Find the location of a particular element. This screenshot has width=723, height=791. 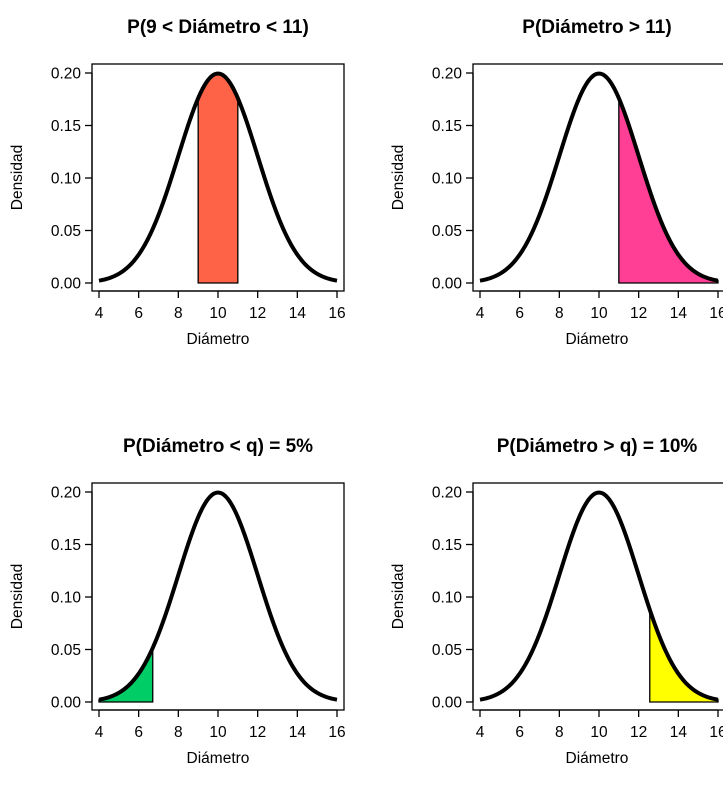

chart-title: P(9 < Diámetro < 11) is located at coordinates (218, 27).